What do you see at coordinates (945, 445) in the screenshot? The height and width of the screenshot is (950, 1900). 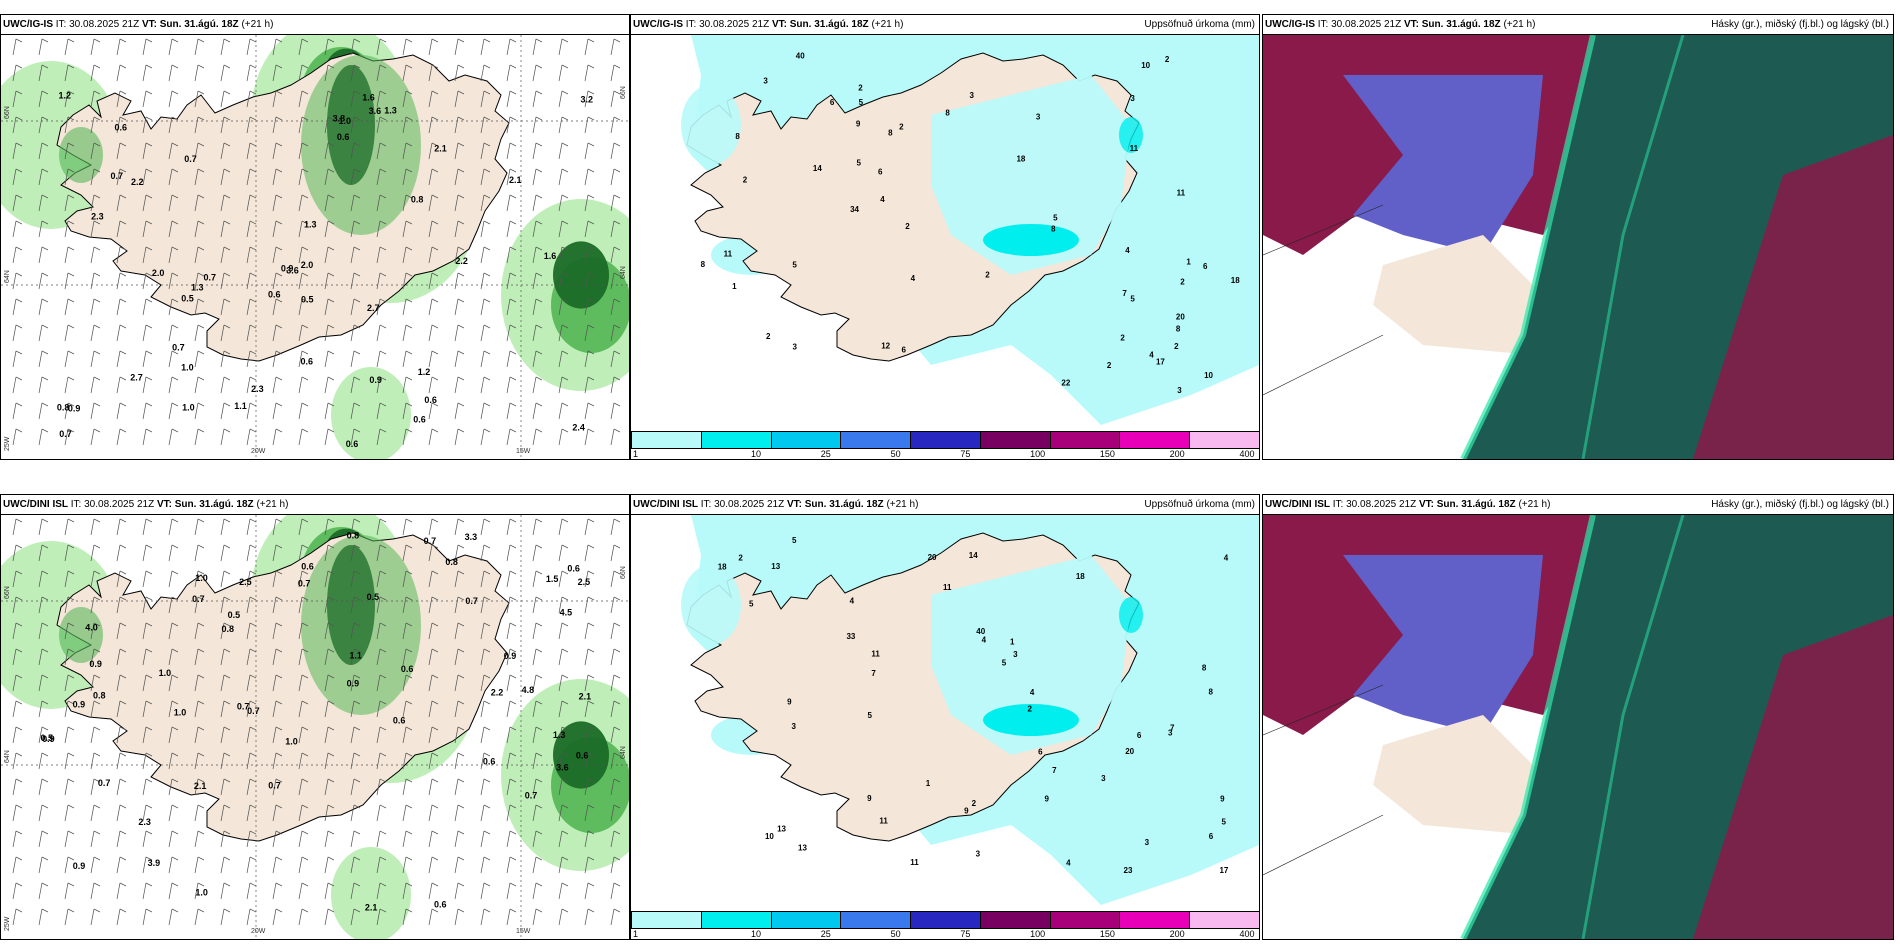 I see `precip-legend: 1 10 25 50 75 100 150 200 400` at bounding box center [945, 445].